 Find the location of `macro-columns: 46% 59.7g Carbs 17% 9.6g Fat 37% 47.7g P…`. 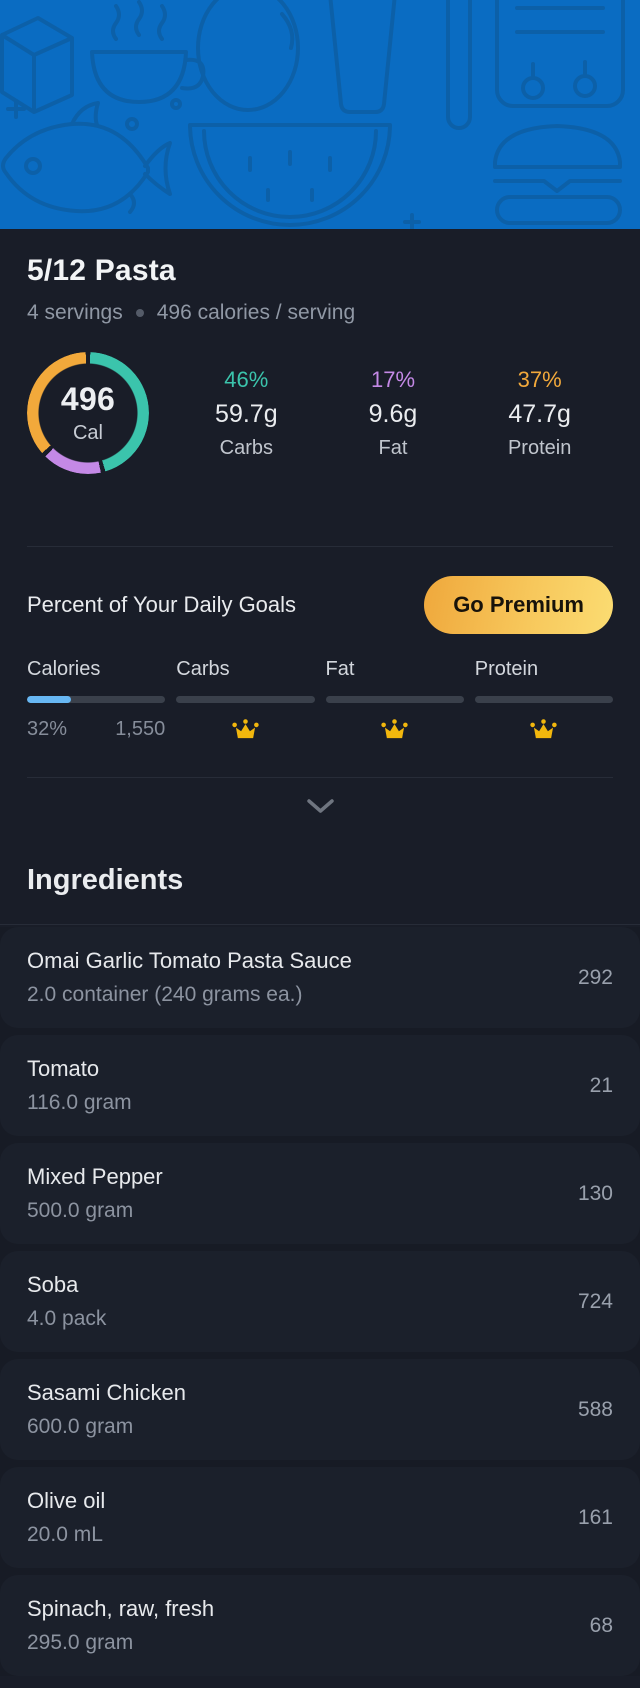

macro-columns: 46% 59.7g Carbs 17% 9.6g Fat 37% 47.7g P… is located at coordinates (393, 413).